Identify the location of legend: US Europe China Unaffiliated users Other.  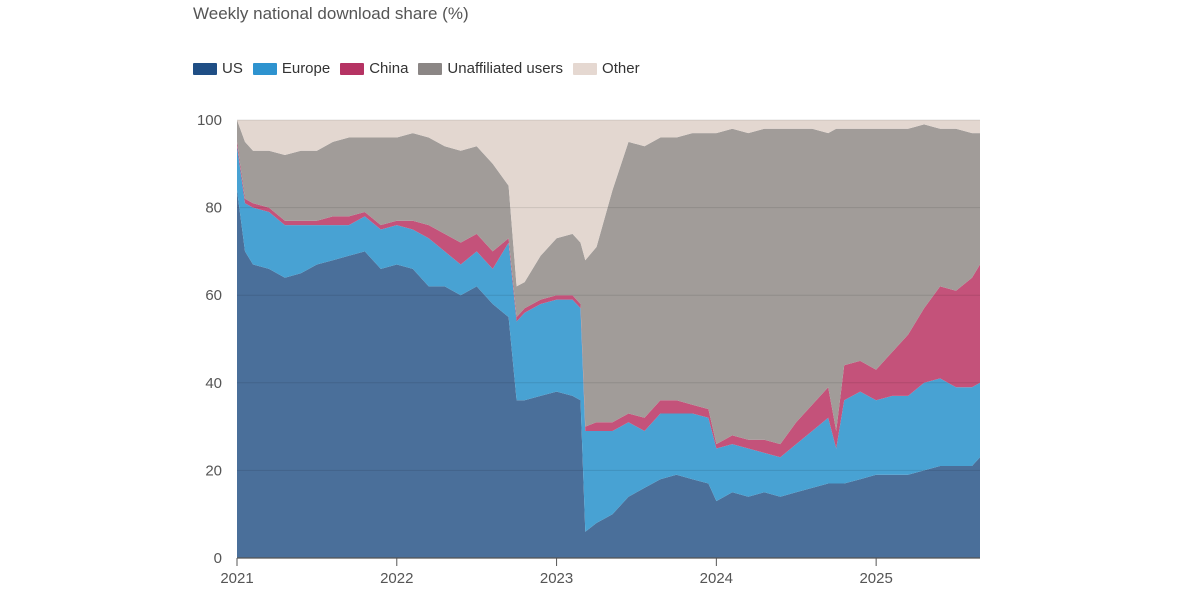
(416, 68).